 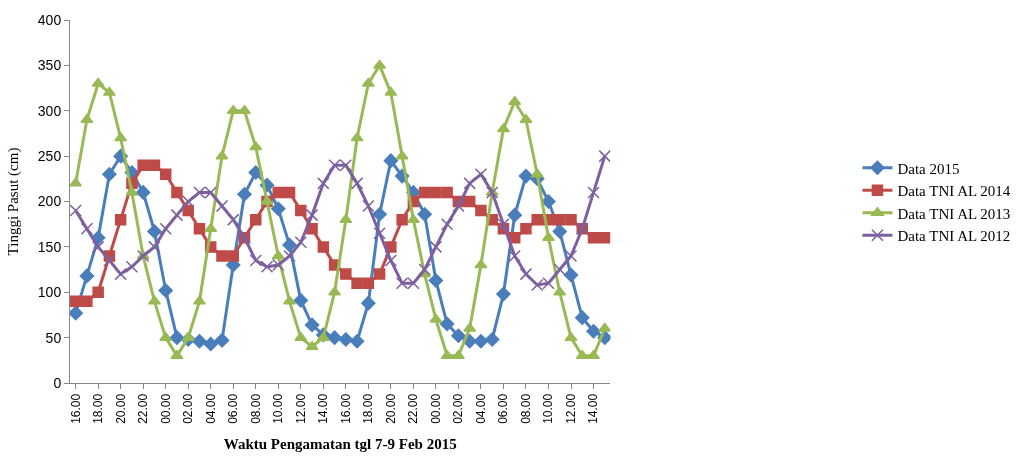 I want to click on y-tick-label: 0, so click(x=57, y=382).